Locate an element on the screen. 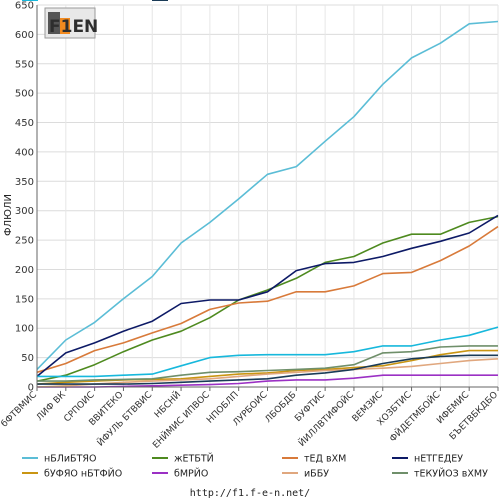 The width and height of the screenshot is (500, 500). y-axis-label: ФЛЮЛИ is located at coordinates (8, 215).